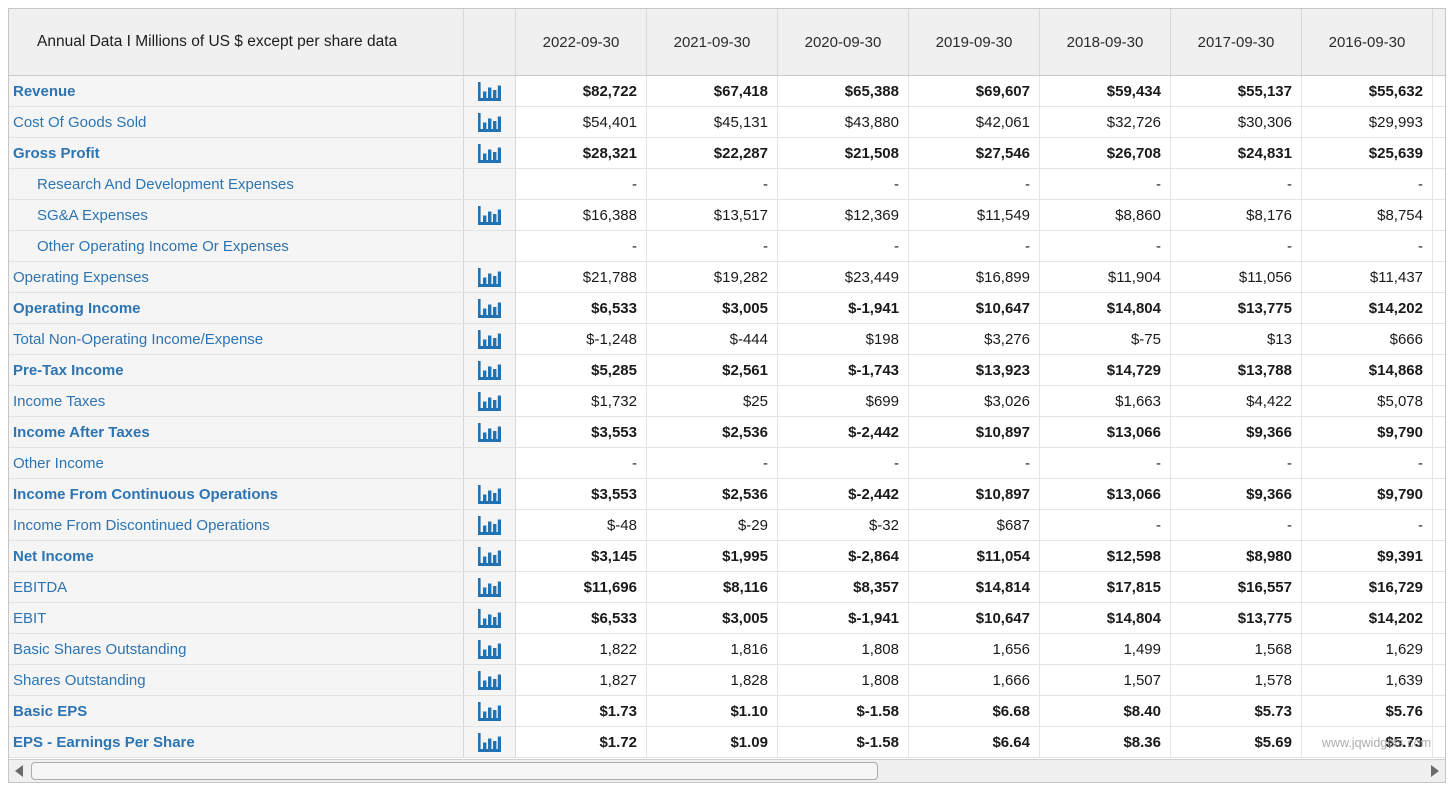  I want to click on value-cell: $-48, so click(581, 525).